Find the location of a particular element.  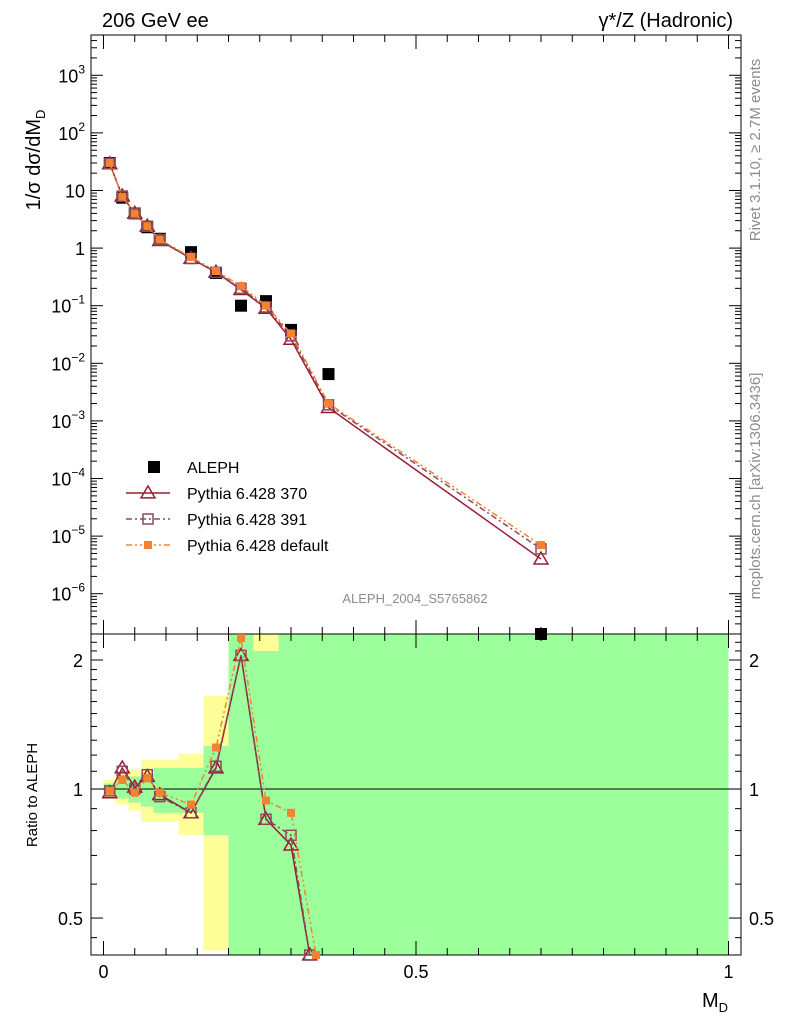

main-ytick-label: 1 is located at coordinates (80, 249).